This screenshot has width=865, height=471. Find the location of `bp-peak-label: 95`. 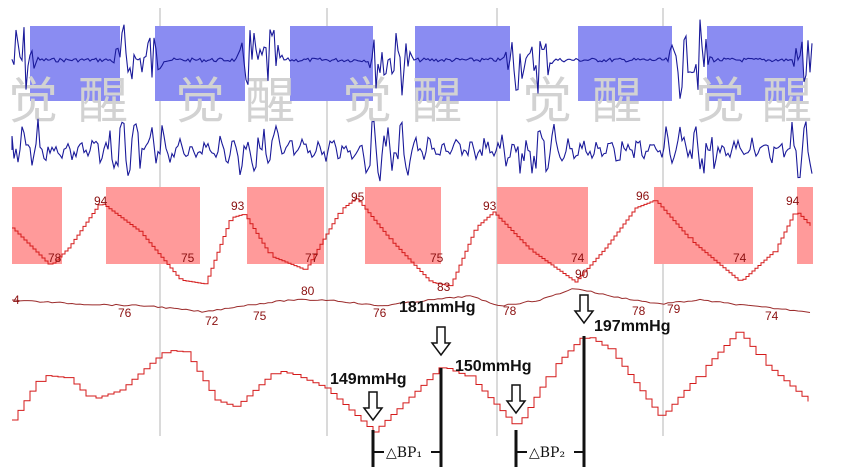

bp-peak-label: 95 is located at coordinates (358, 197).